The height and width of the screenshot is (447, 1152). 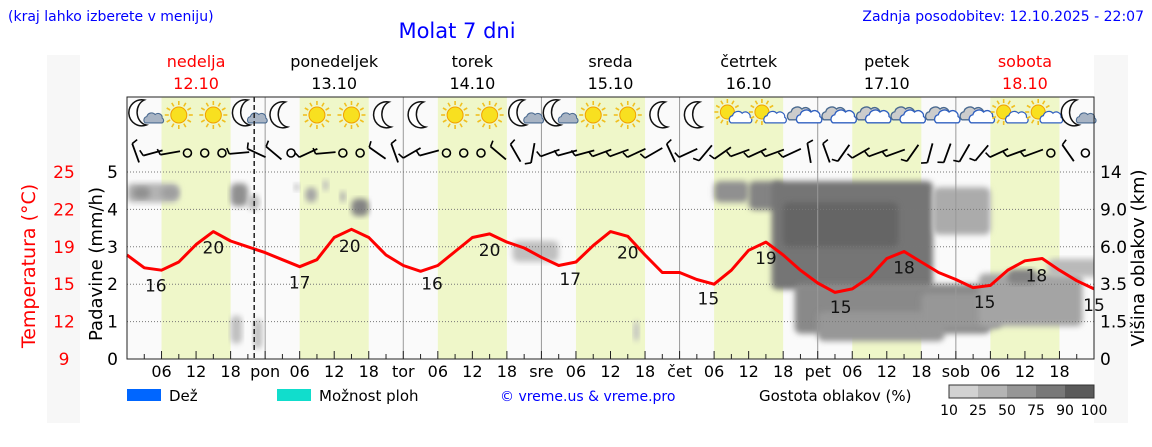 I want to click on temperature-label: 16, so click(x=156, y=286).